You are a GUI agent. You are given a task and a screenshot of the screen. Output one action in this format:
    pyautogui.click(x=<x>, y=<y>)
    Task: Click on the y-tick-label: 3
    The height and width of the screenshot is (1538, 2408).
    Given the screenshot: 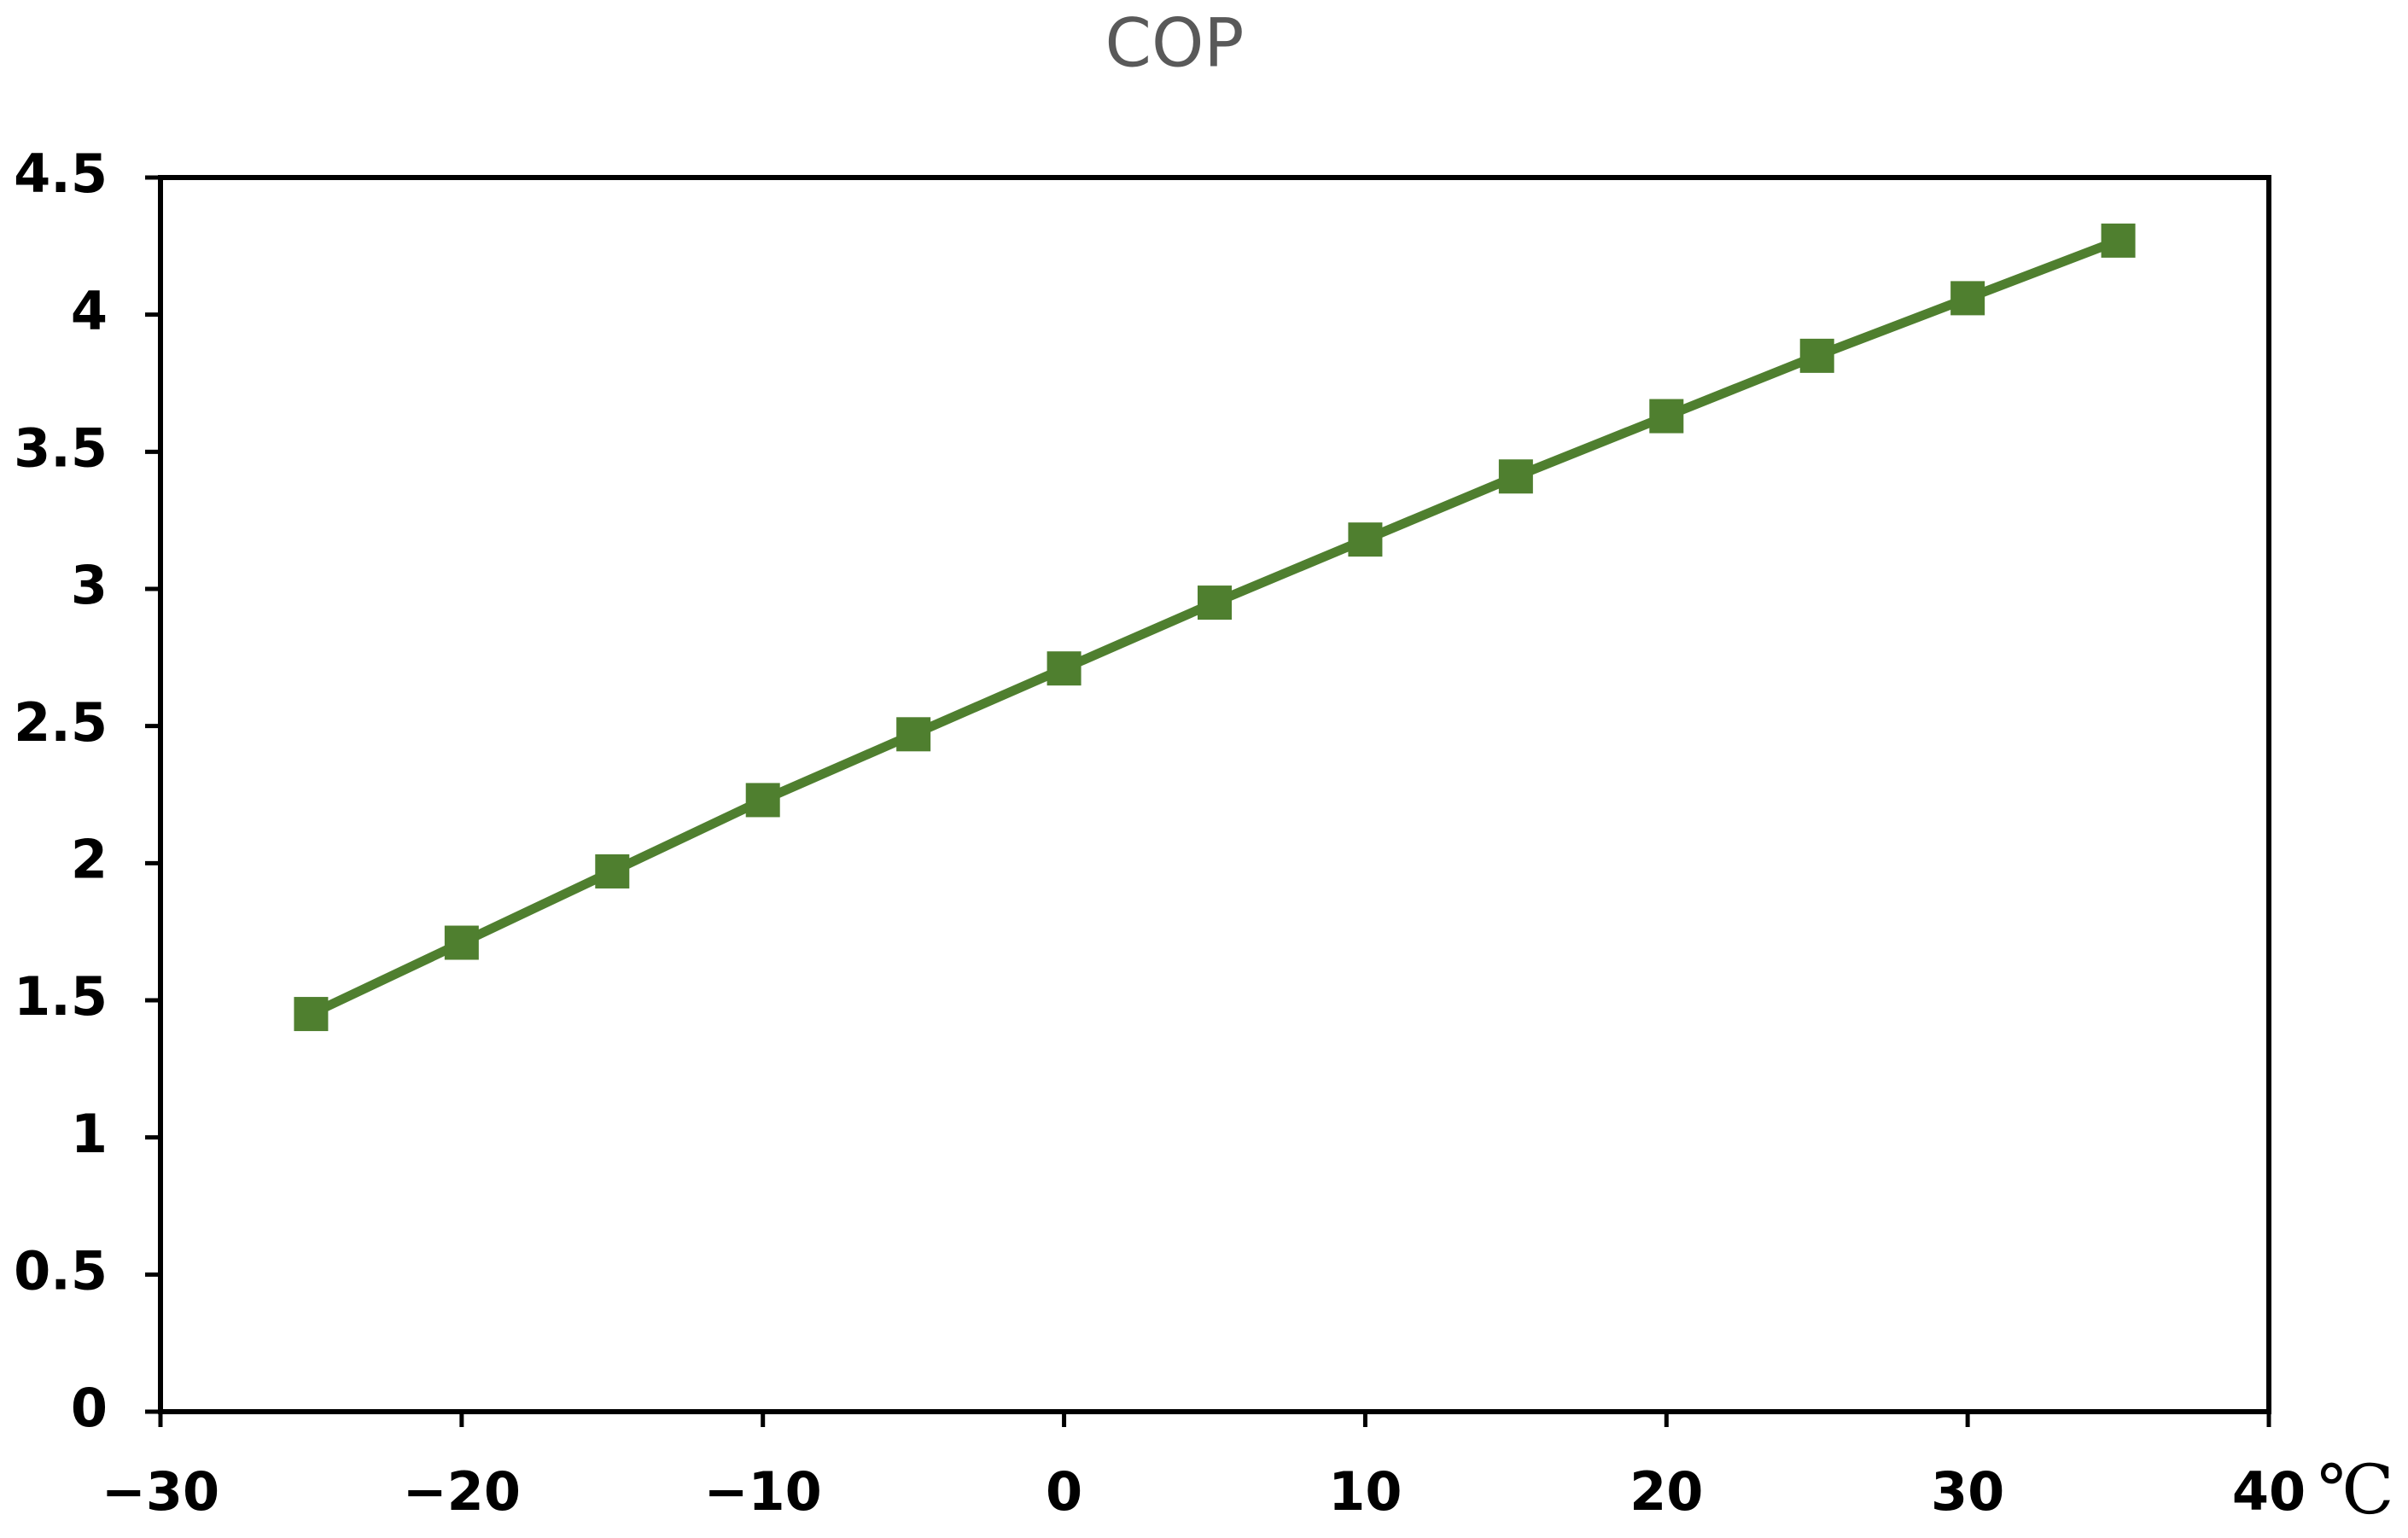 What is the action you would take?
    pyautogui.click(x=89, y=585)
    